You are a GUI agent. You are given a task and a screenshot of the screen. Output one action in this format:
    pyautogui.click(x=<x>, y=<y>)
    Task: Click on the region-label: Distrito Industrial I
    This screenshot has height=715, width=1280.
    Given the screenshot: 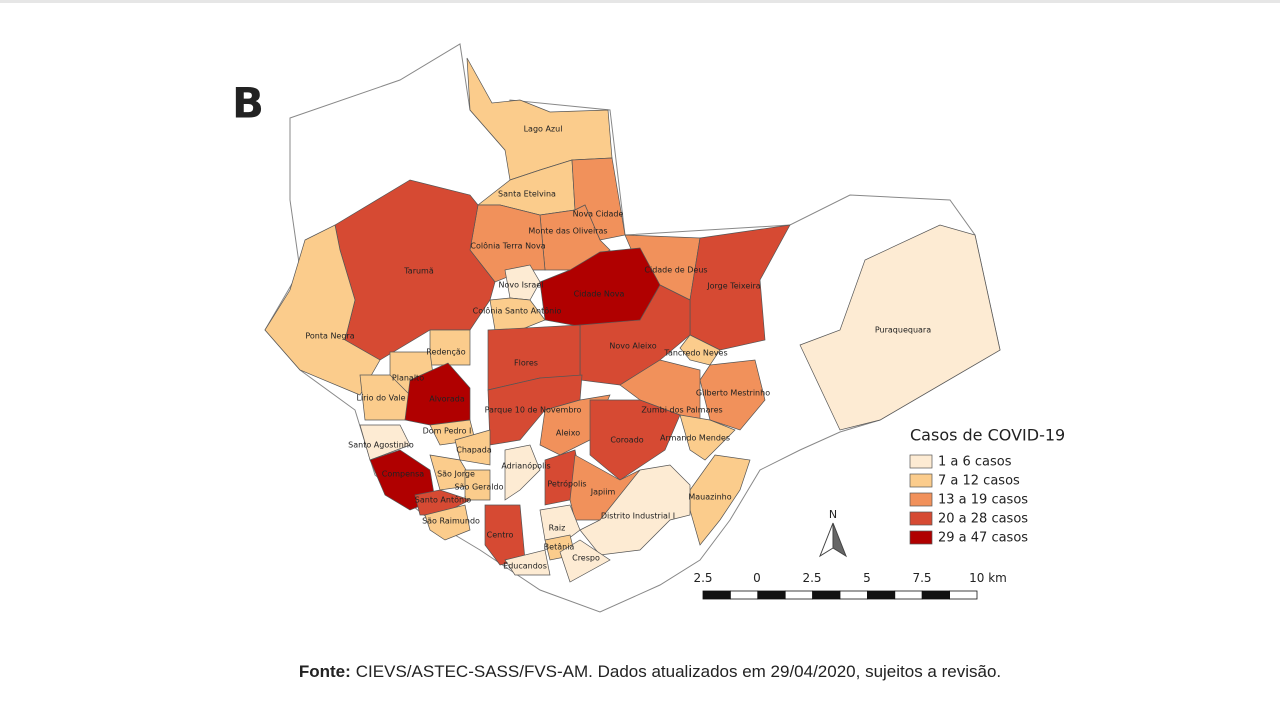 What is the action you would take?
    pyautogui.click(x=638, y=516)
    